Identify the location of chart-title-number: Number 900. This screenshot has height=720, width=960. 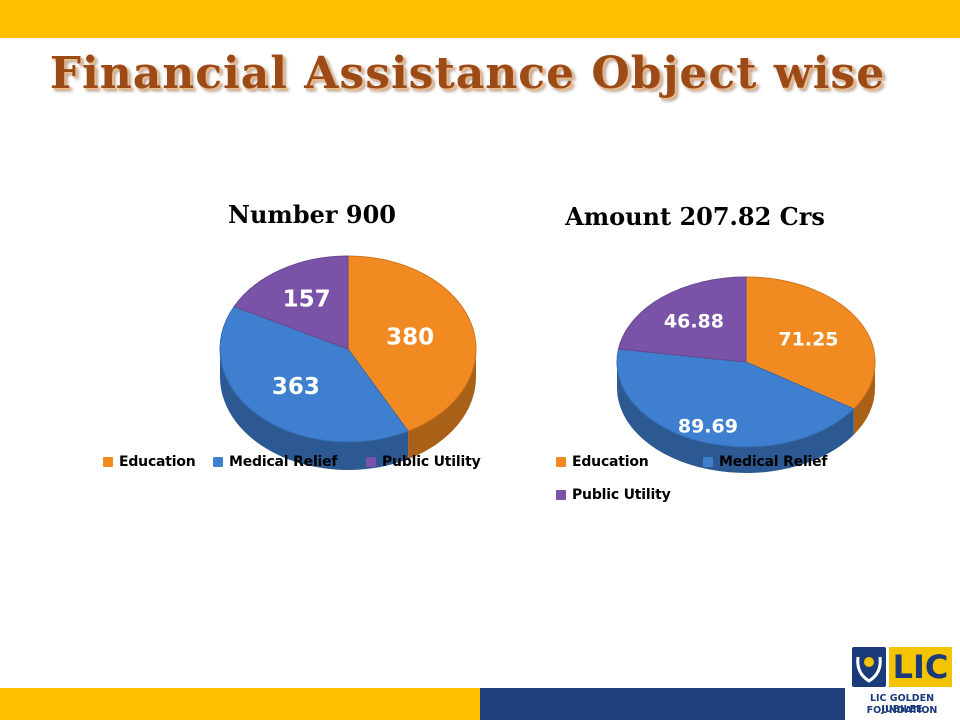
(312, 214).